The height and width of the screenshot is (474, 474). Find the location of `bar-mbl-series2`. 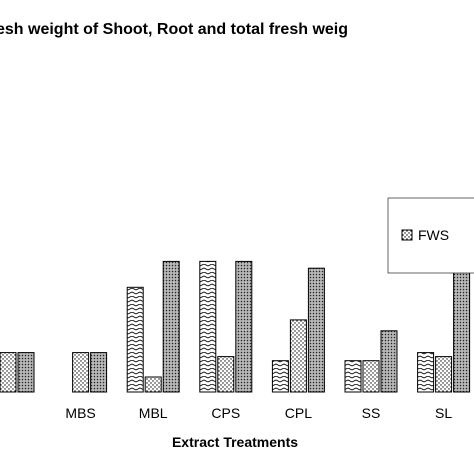

bar-mbl-series2 is located at coordinates (171, 326).